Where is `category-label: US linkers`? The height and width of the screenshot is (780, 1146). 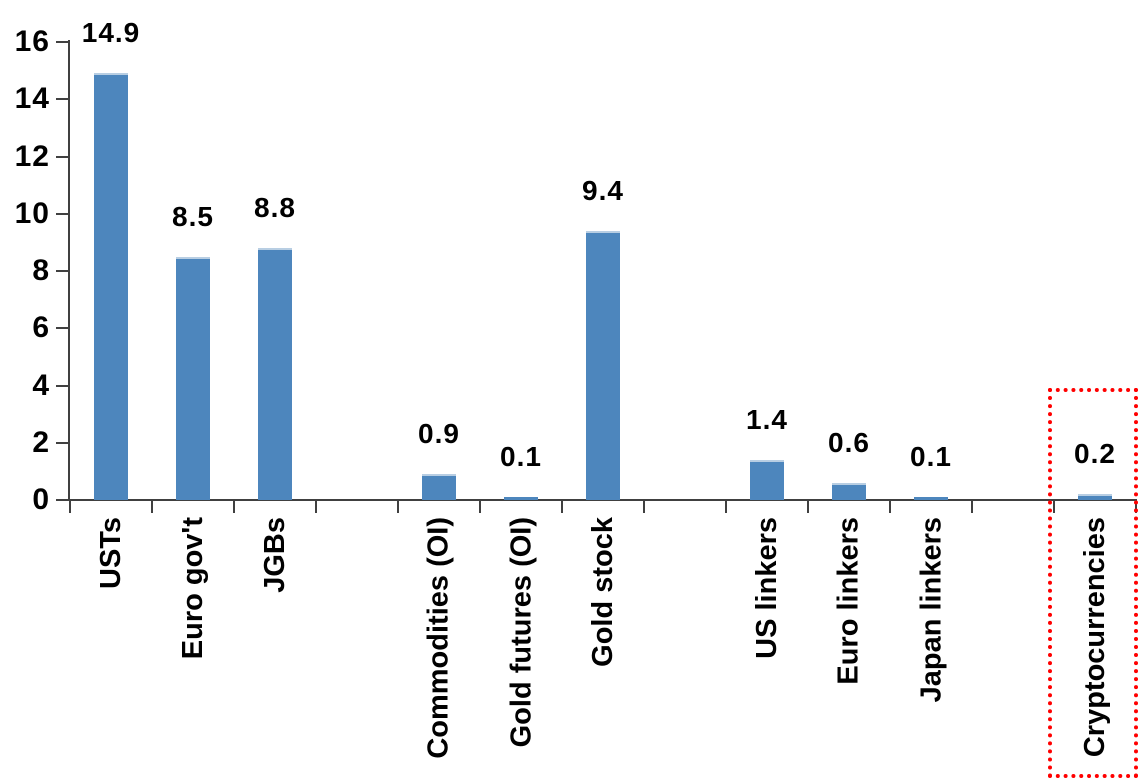 category-label: US linkers is located at coordinates (767, 588).